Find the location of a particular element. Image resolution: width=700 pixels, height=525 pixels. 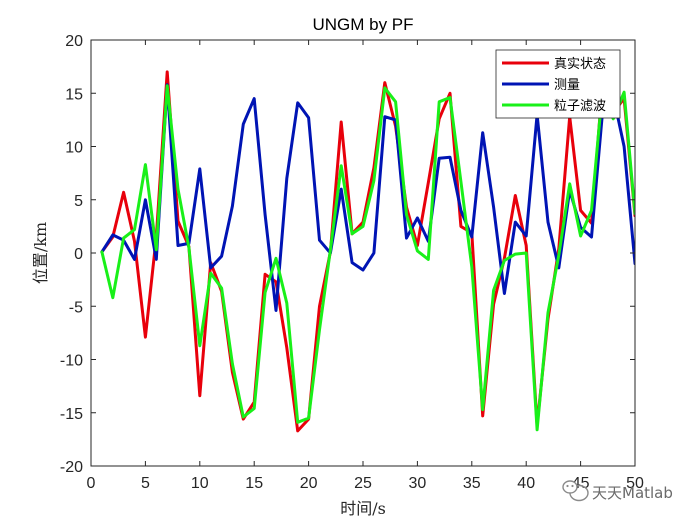

y-tick-label: 10 is located at coordinates (74, 148).